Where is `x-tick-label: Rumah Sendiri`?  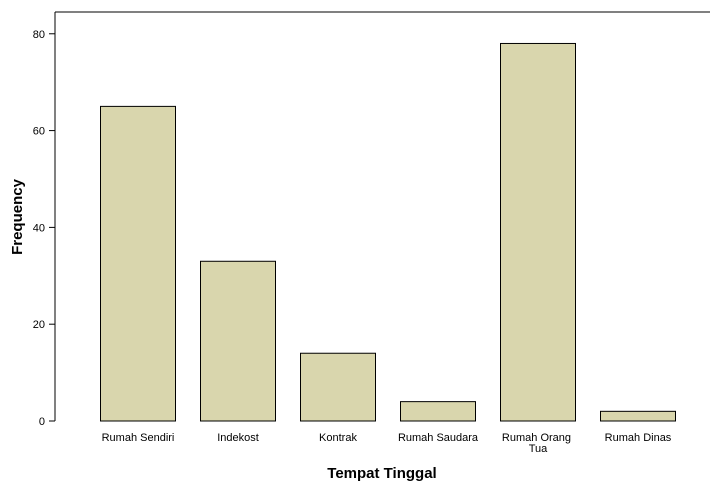
x-tick-label: Rumah Sendiri is located at coordinates (138, 438).